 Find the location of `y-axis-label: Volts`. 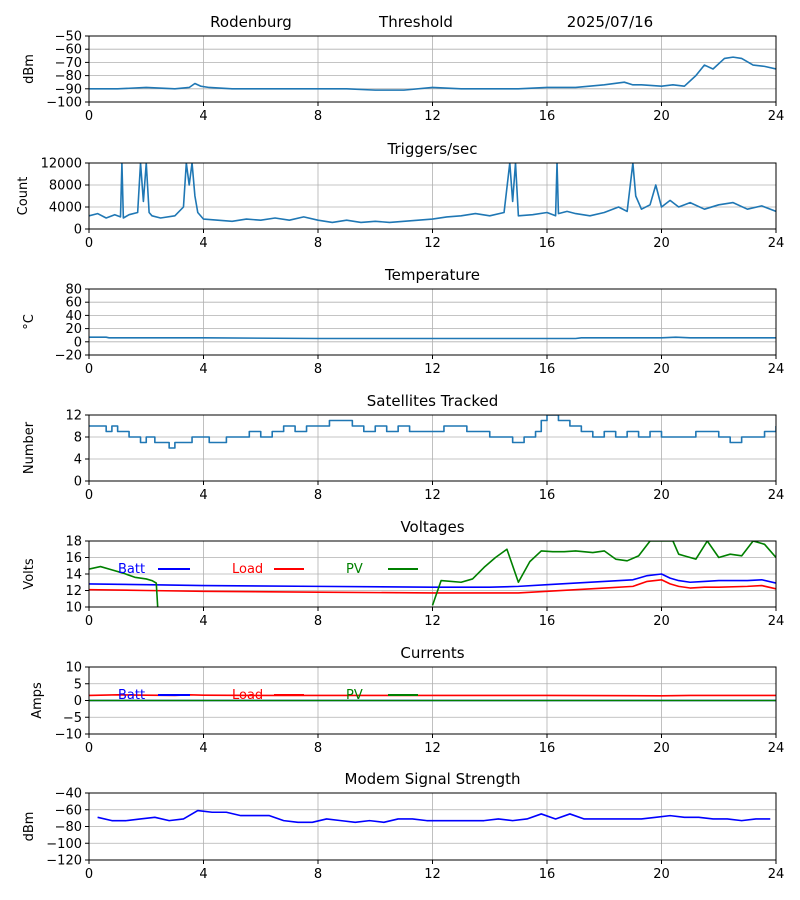

y-axis-label: Volts is located at coordinates (29, 574).